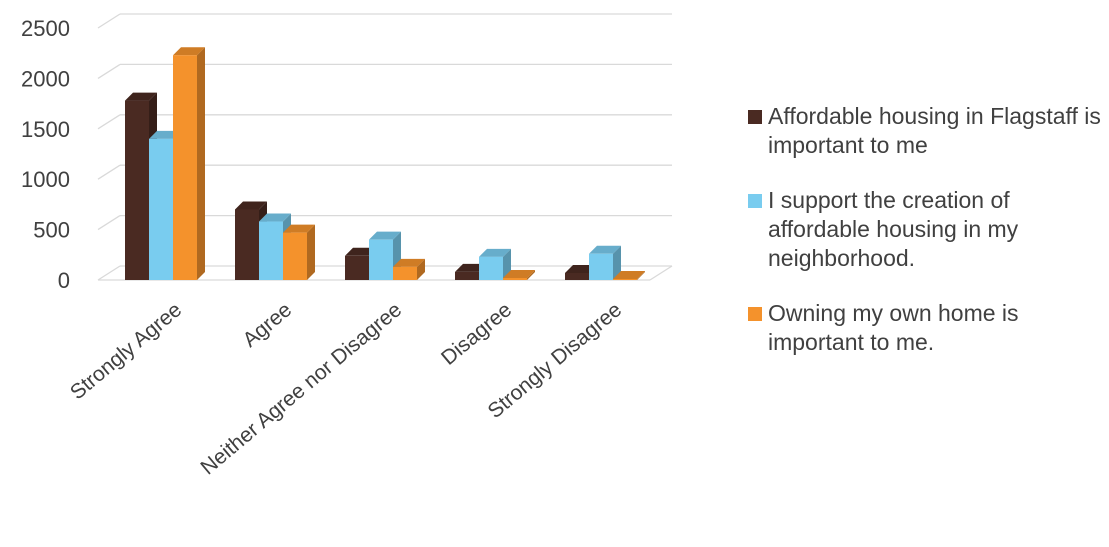 The height and width of the screenshot is (547, 1109). Describe the element at coordinates (45, 129) in the screenshot. I see `y-tick-label: 1500` at that location.